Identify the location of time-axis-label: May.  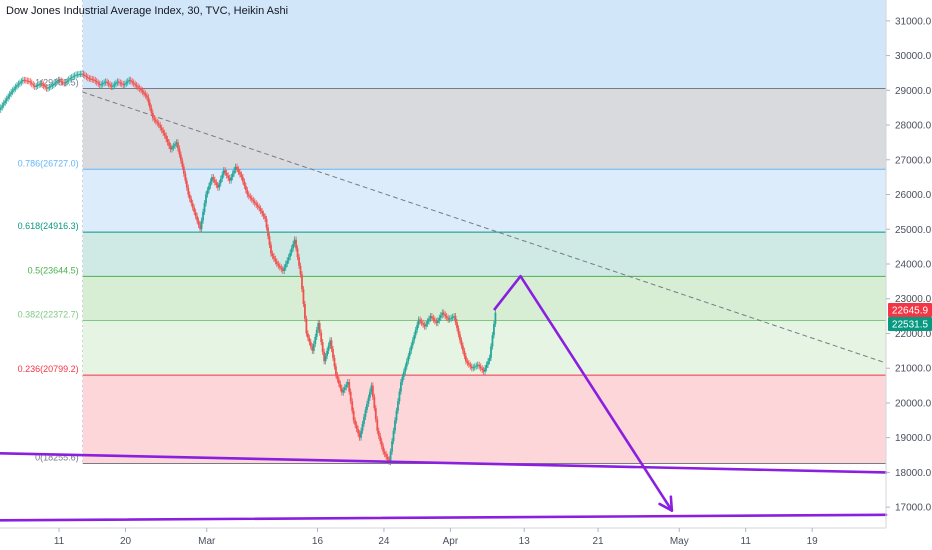
(679, 541).